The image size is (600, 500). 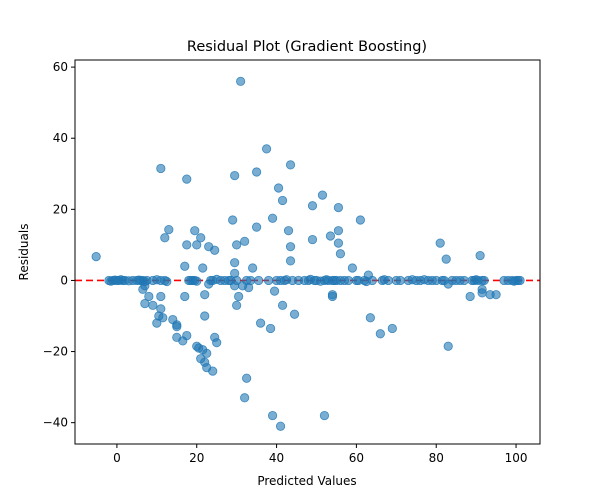 What do you see at coordinates (60, 209) in the screenshot?
I see `y-tick-label: 20` at bounding box center [60, 209].